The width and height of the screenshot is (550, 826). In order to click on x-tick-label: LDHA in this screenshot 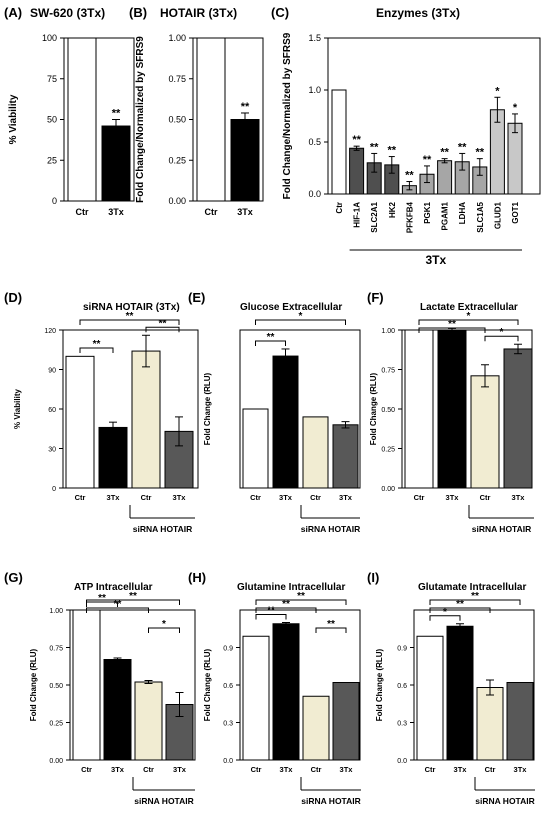, I will do `click(462, 213)`.